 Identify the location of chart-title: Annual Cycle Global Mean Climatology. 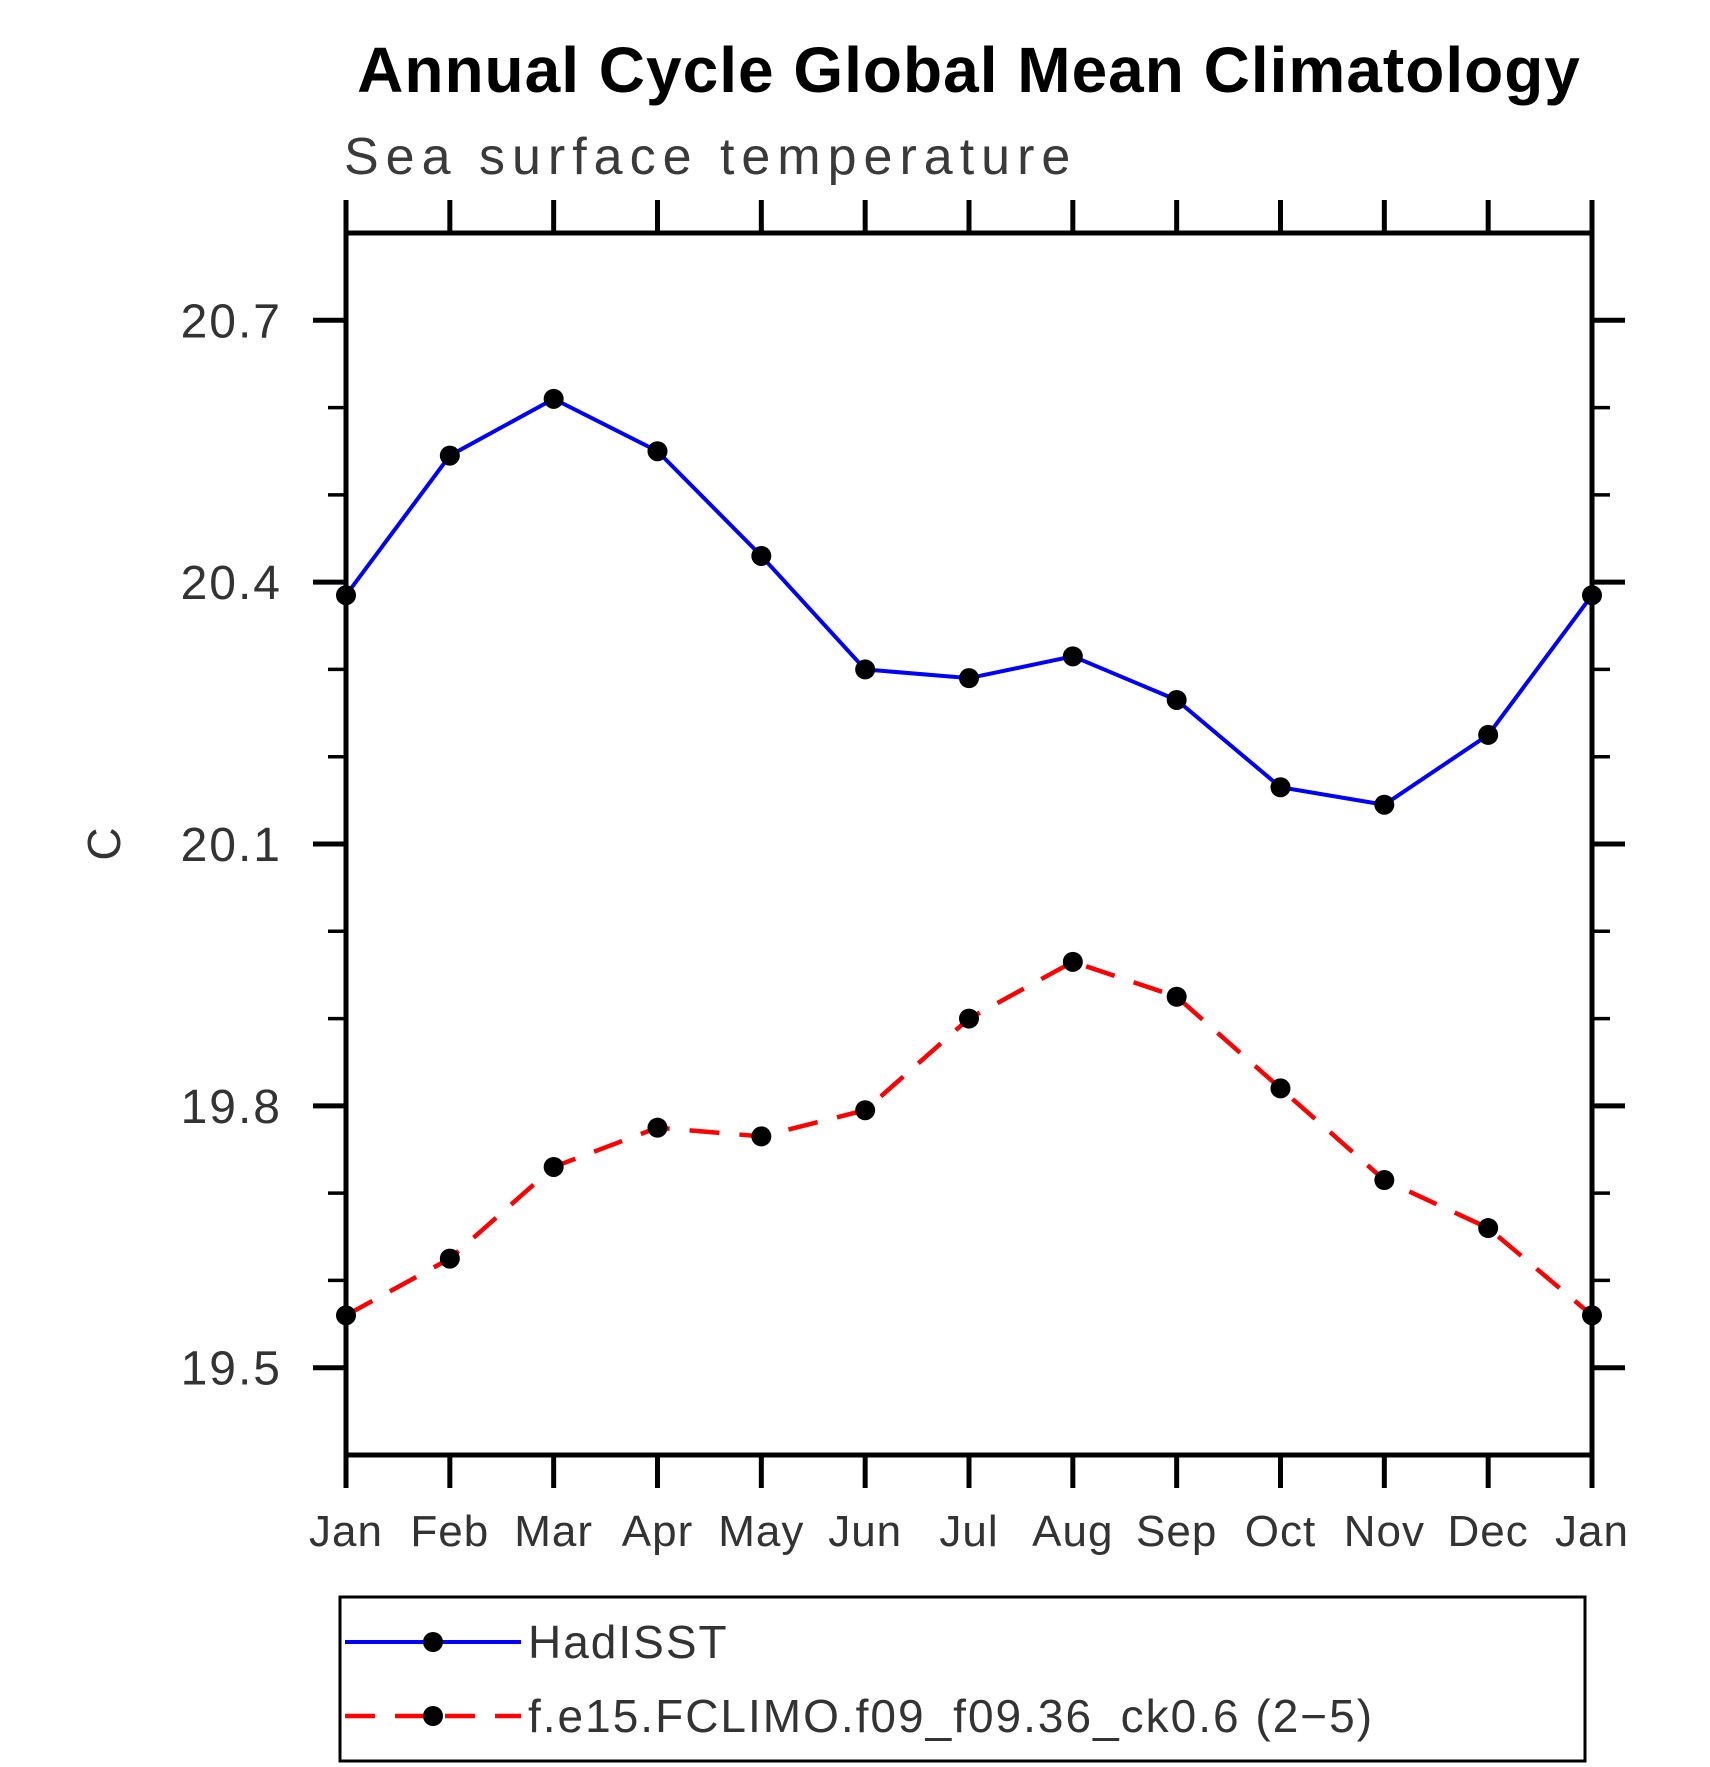
(969, 70).